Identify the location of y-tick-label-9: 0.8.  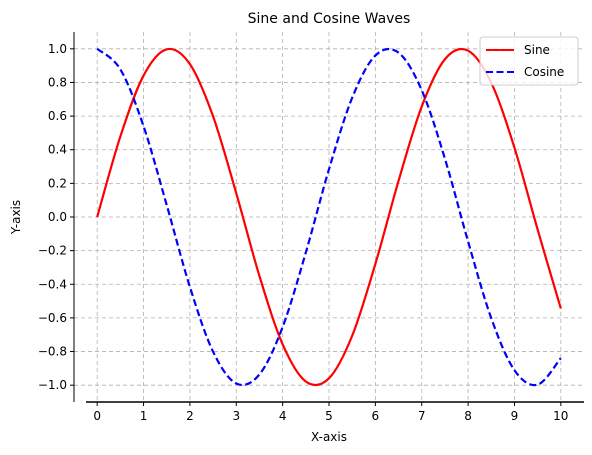
(57, 82).